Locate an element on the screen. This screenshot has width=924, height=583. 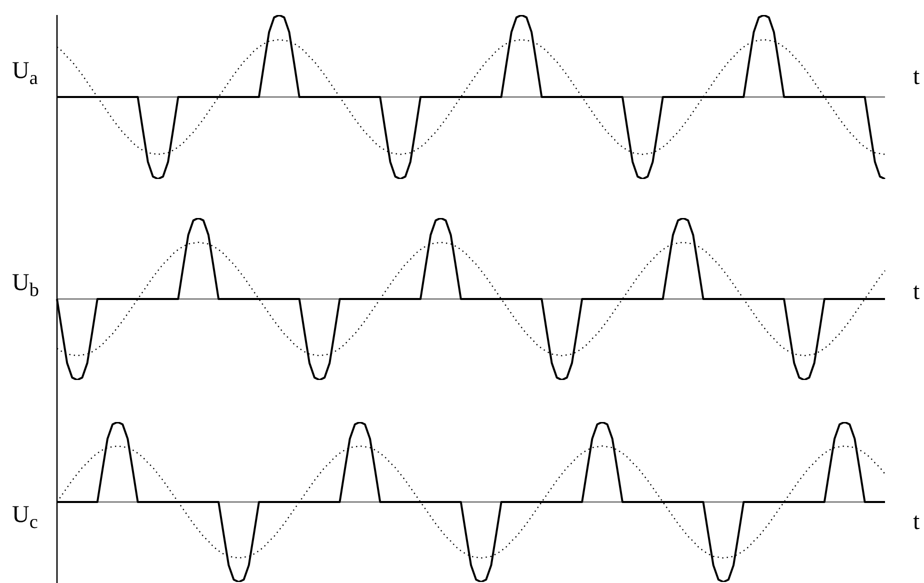
y-axis-title: U$_{c}$ is located at coordinates (25, 517).